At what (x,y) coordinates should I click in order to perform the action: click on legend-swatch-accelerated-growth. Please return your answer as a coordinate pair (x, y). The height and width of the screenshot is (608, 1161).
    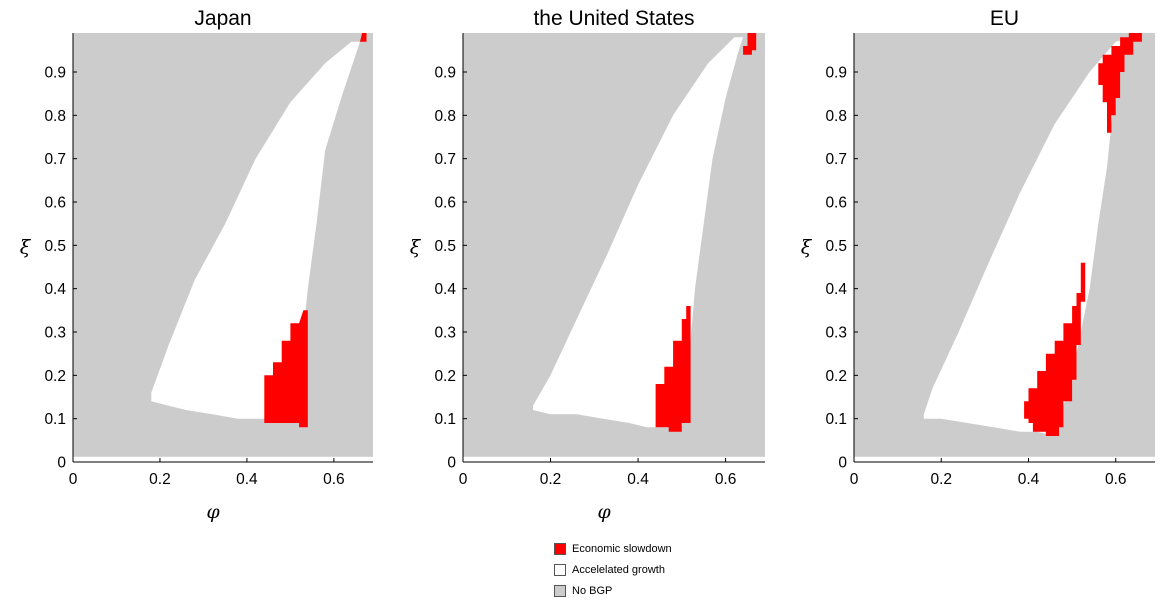
    Looking at the image, I should click on (560, 569).